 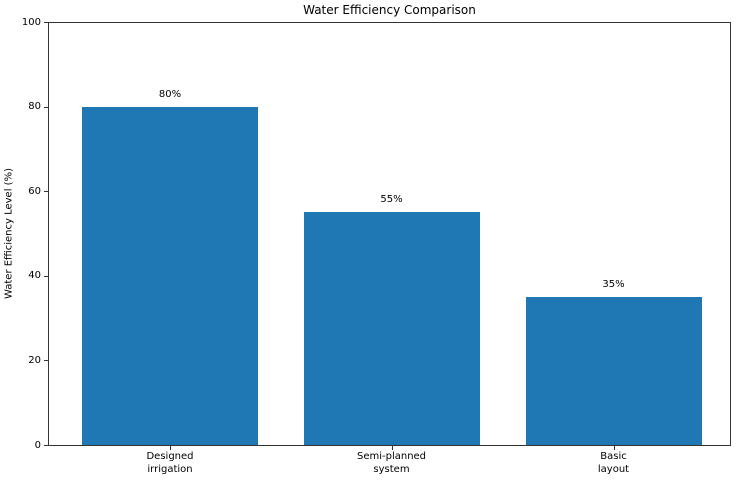 I want to click on chart-title: Water Efficiency Comparison, so click(x=389, y=10).